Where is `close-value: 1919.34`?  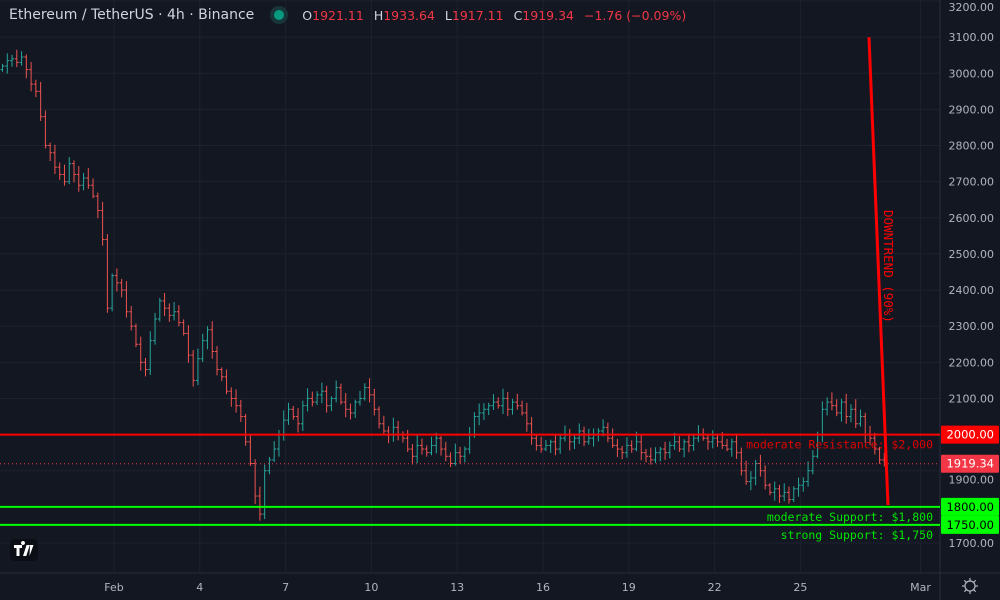
close-value: 1919.34 is located at coordinates (548, 15).